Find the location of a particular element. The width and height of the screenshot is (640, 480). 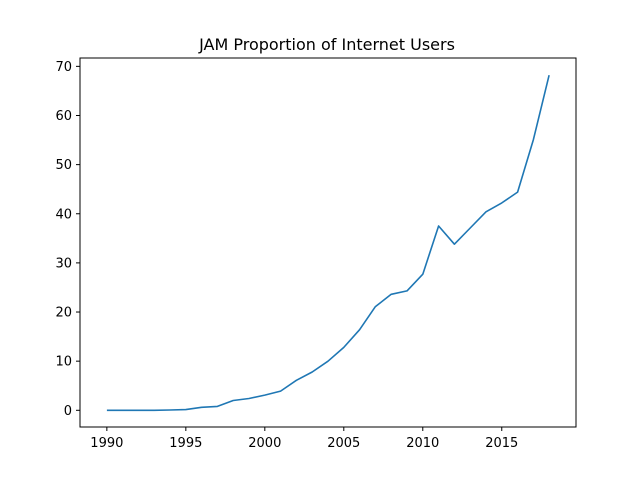

y-tick-label: 20 is located at coordinates (63, 313).